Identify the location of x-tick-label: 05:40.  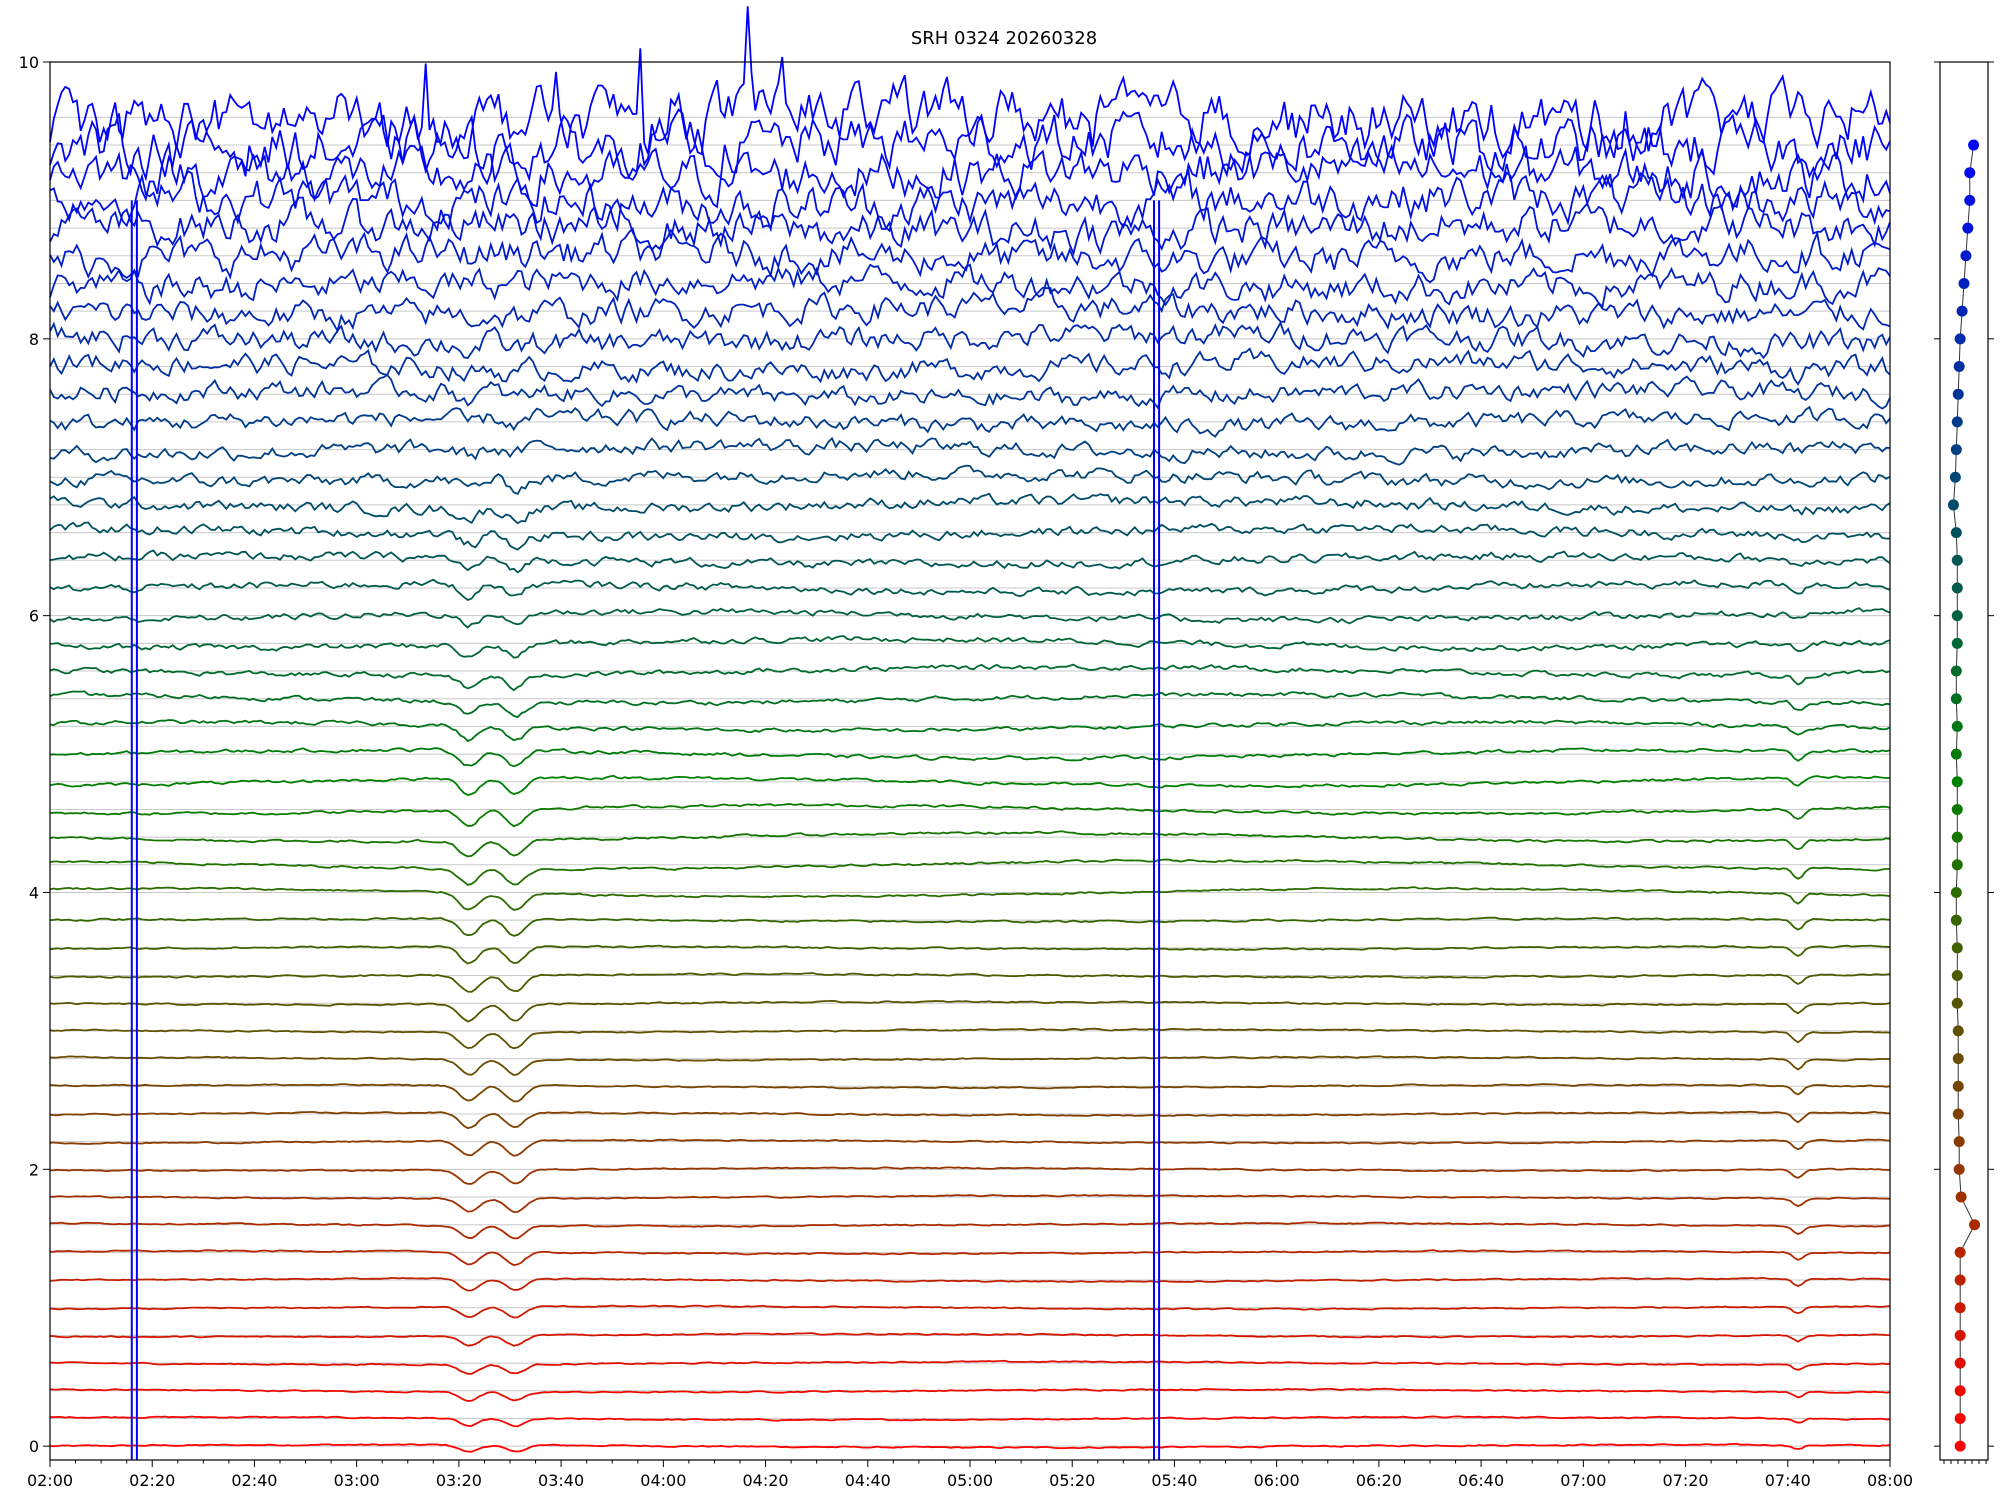
(1174, 1480).